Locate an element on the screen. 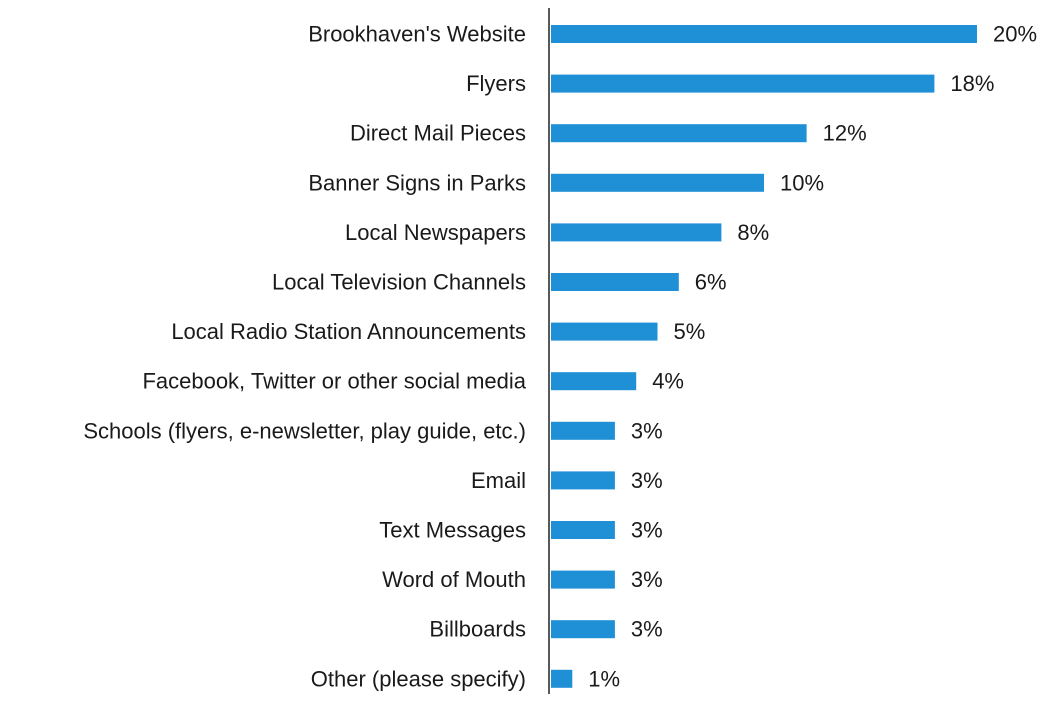 The image size is (1049, 703). category-label: Email is located at coordinates (498, 480).